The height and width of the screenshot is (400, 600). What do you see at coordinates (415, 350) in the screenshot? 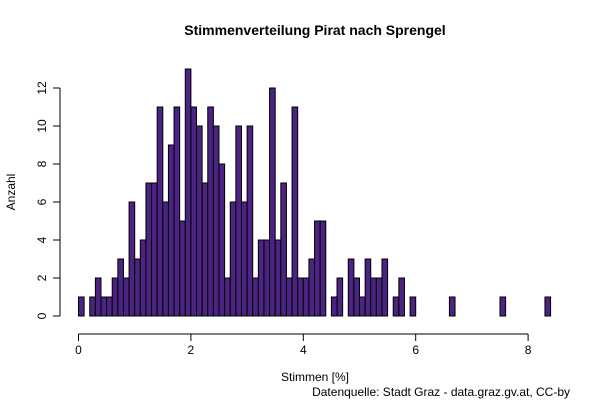
I see `x-tick-label: 6` at bounding box center [415, 350].